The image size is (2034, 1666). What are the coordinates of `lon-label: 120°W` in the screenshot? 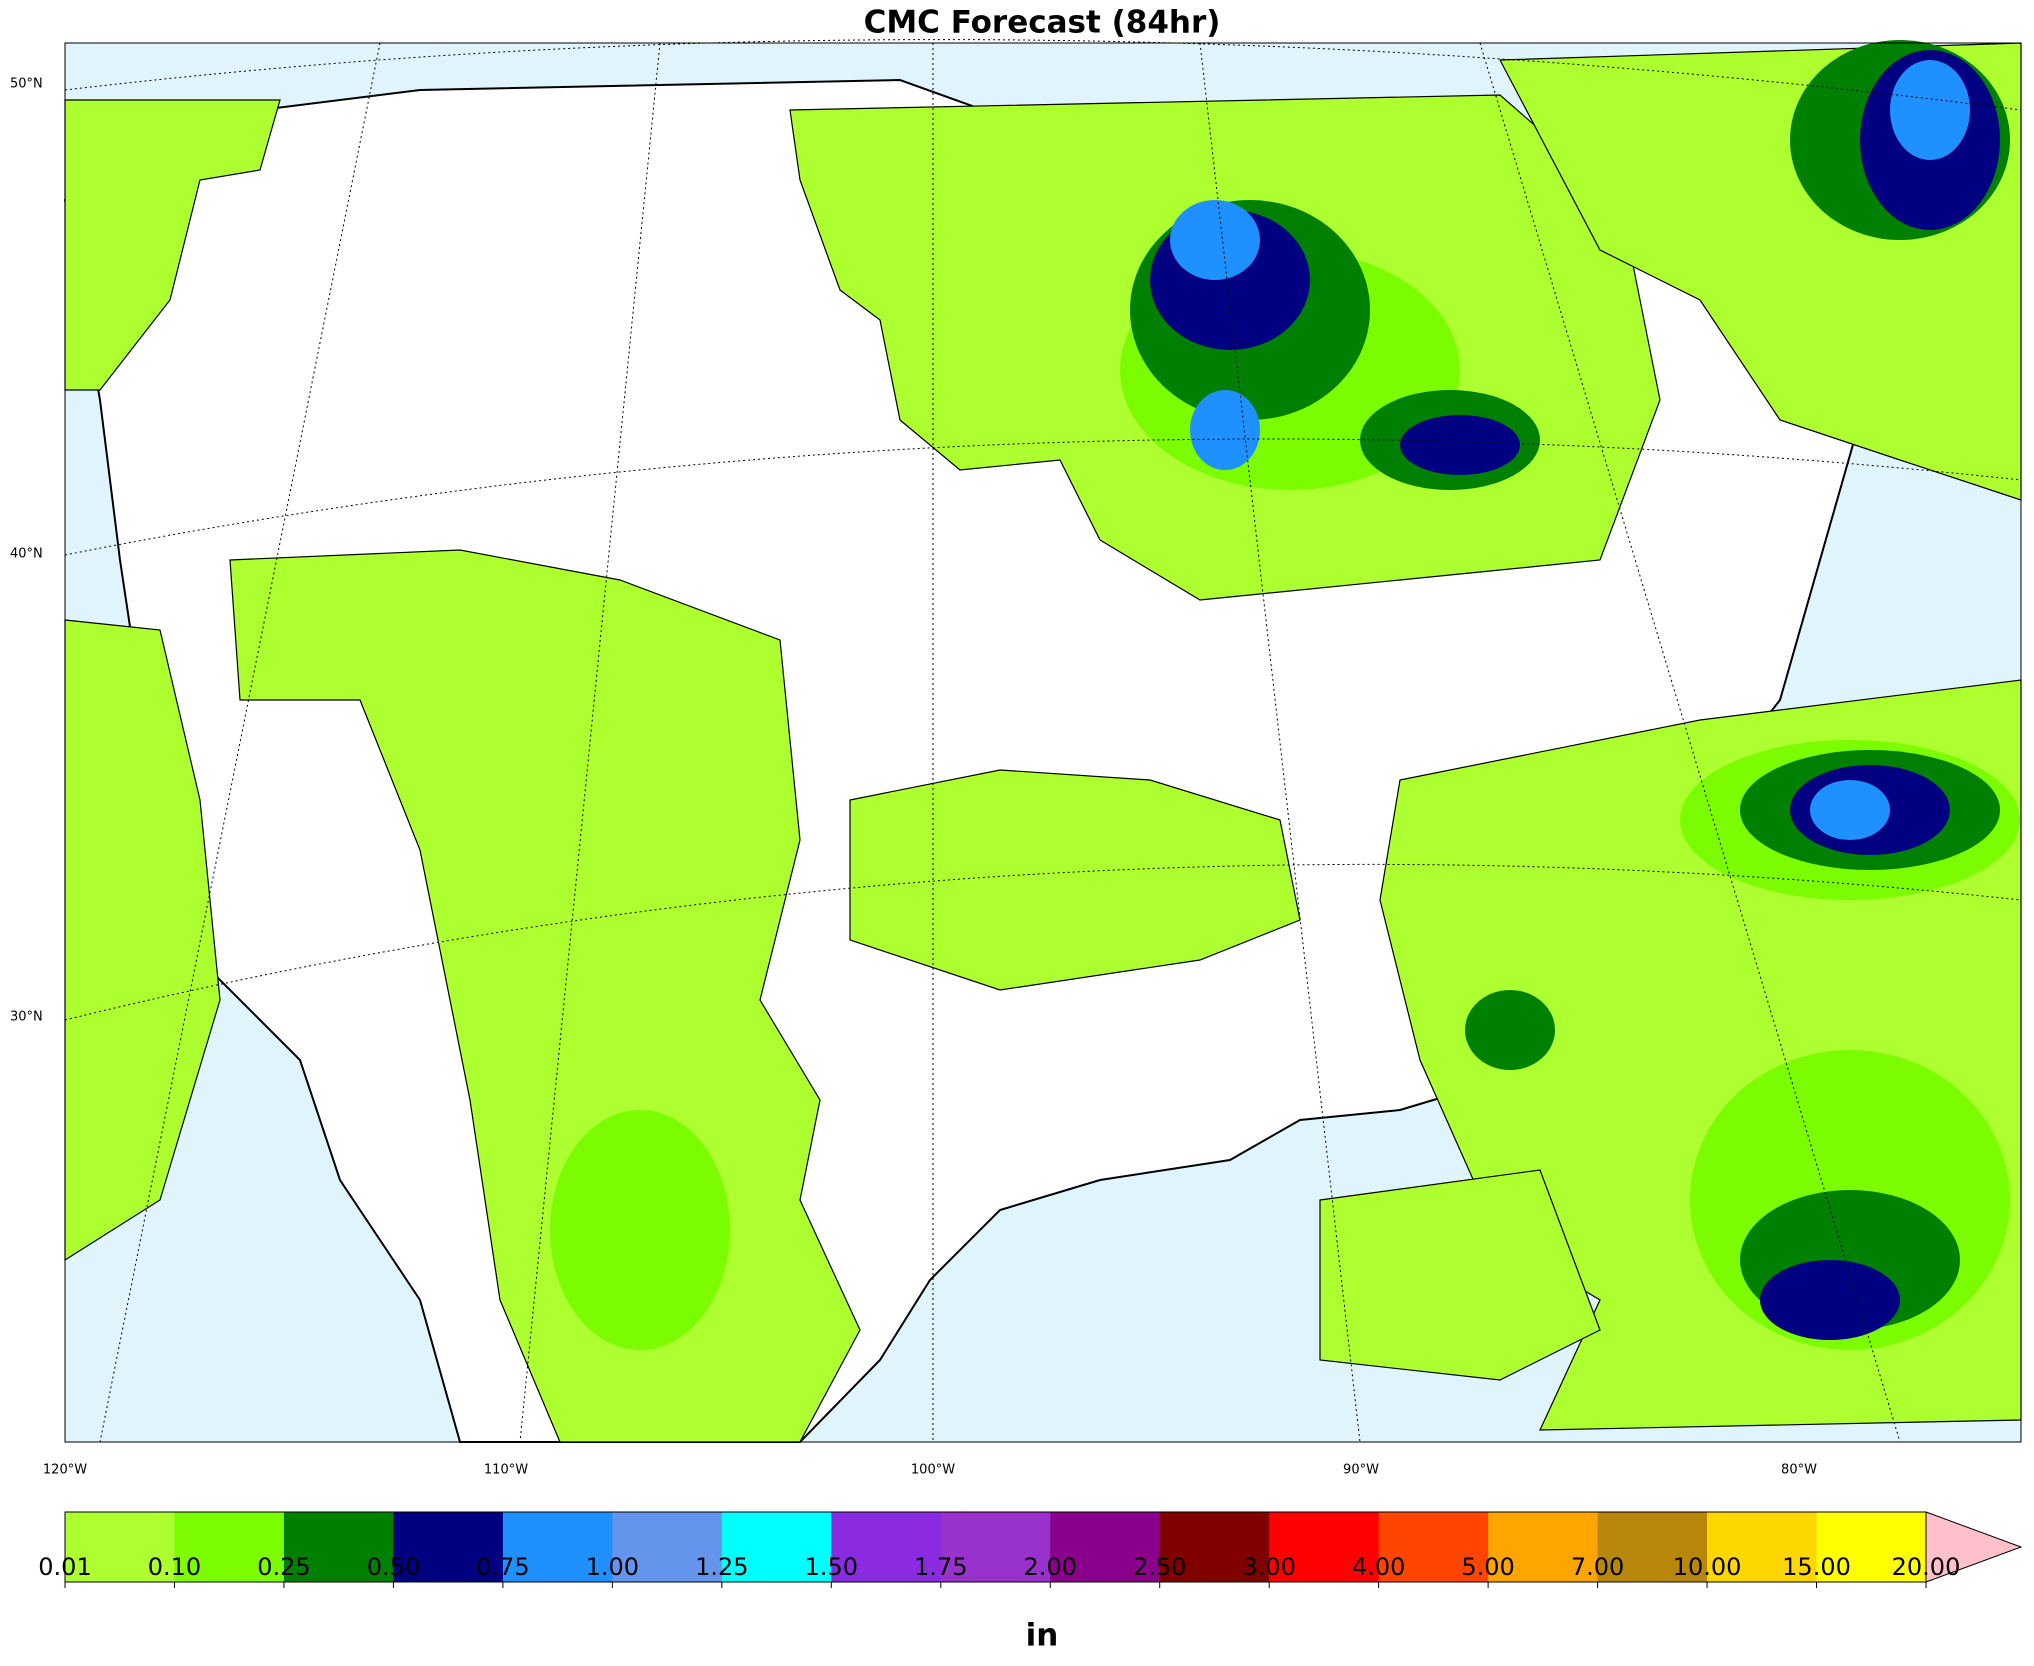 It's located at (65, 1470).